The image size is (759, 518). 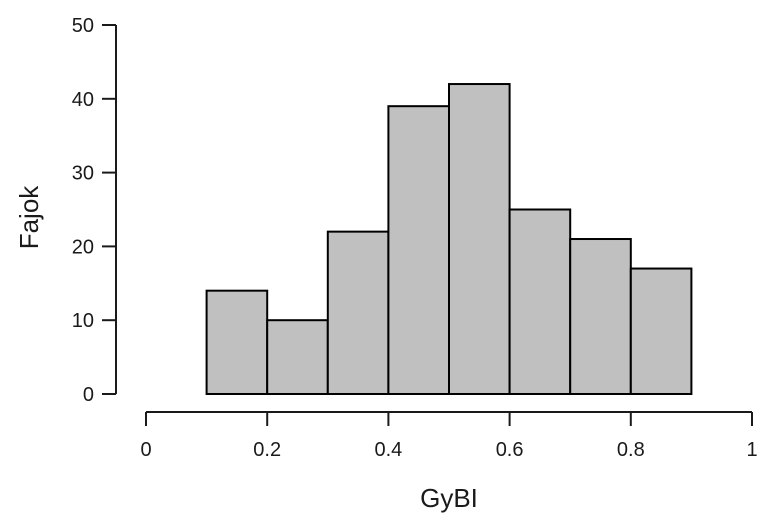 What do you see at coordinates (388, 450) in the screenshot?
I see `x-tick-label: 0.4` at bounding box center [388, 450].